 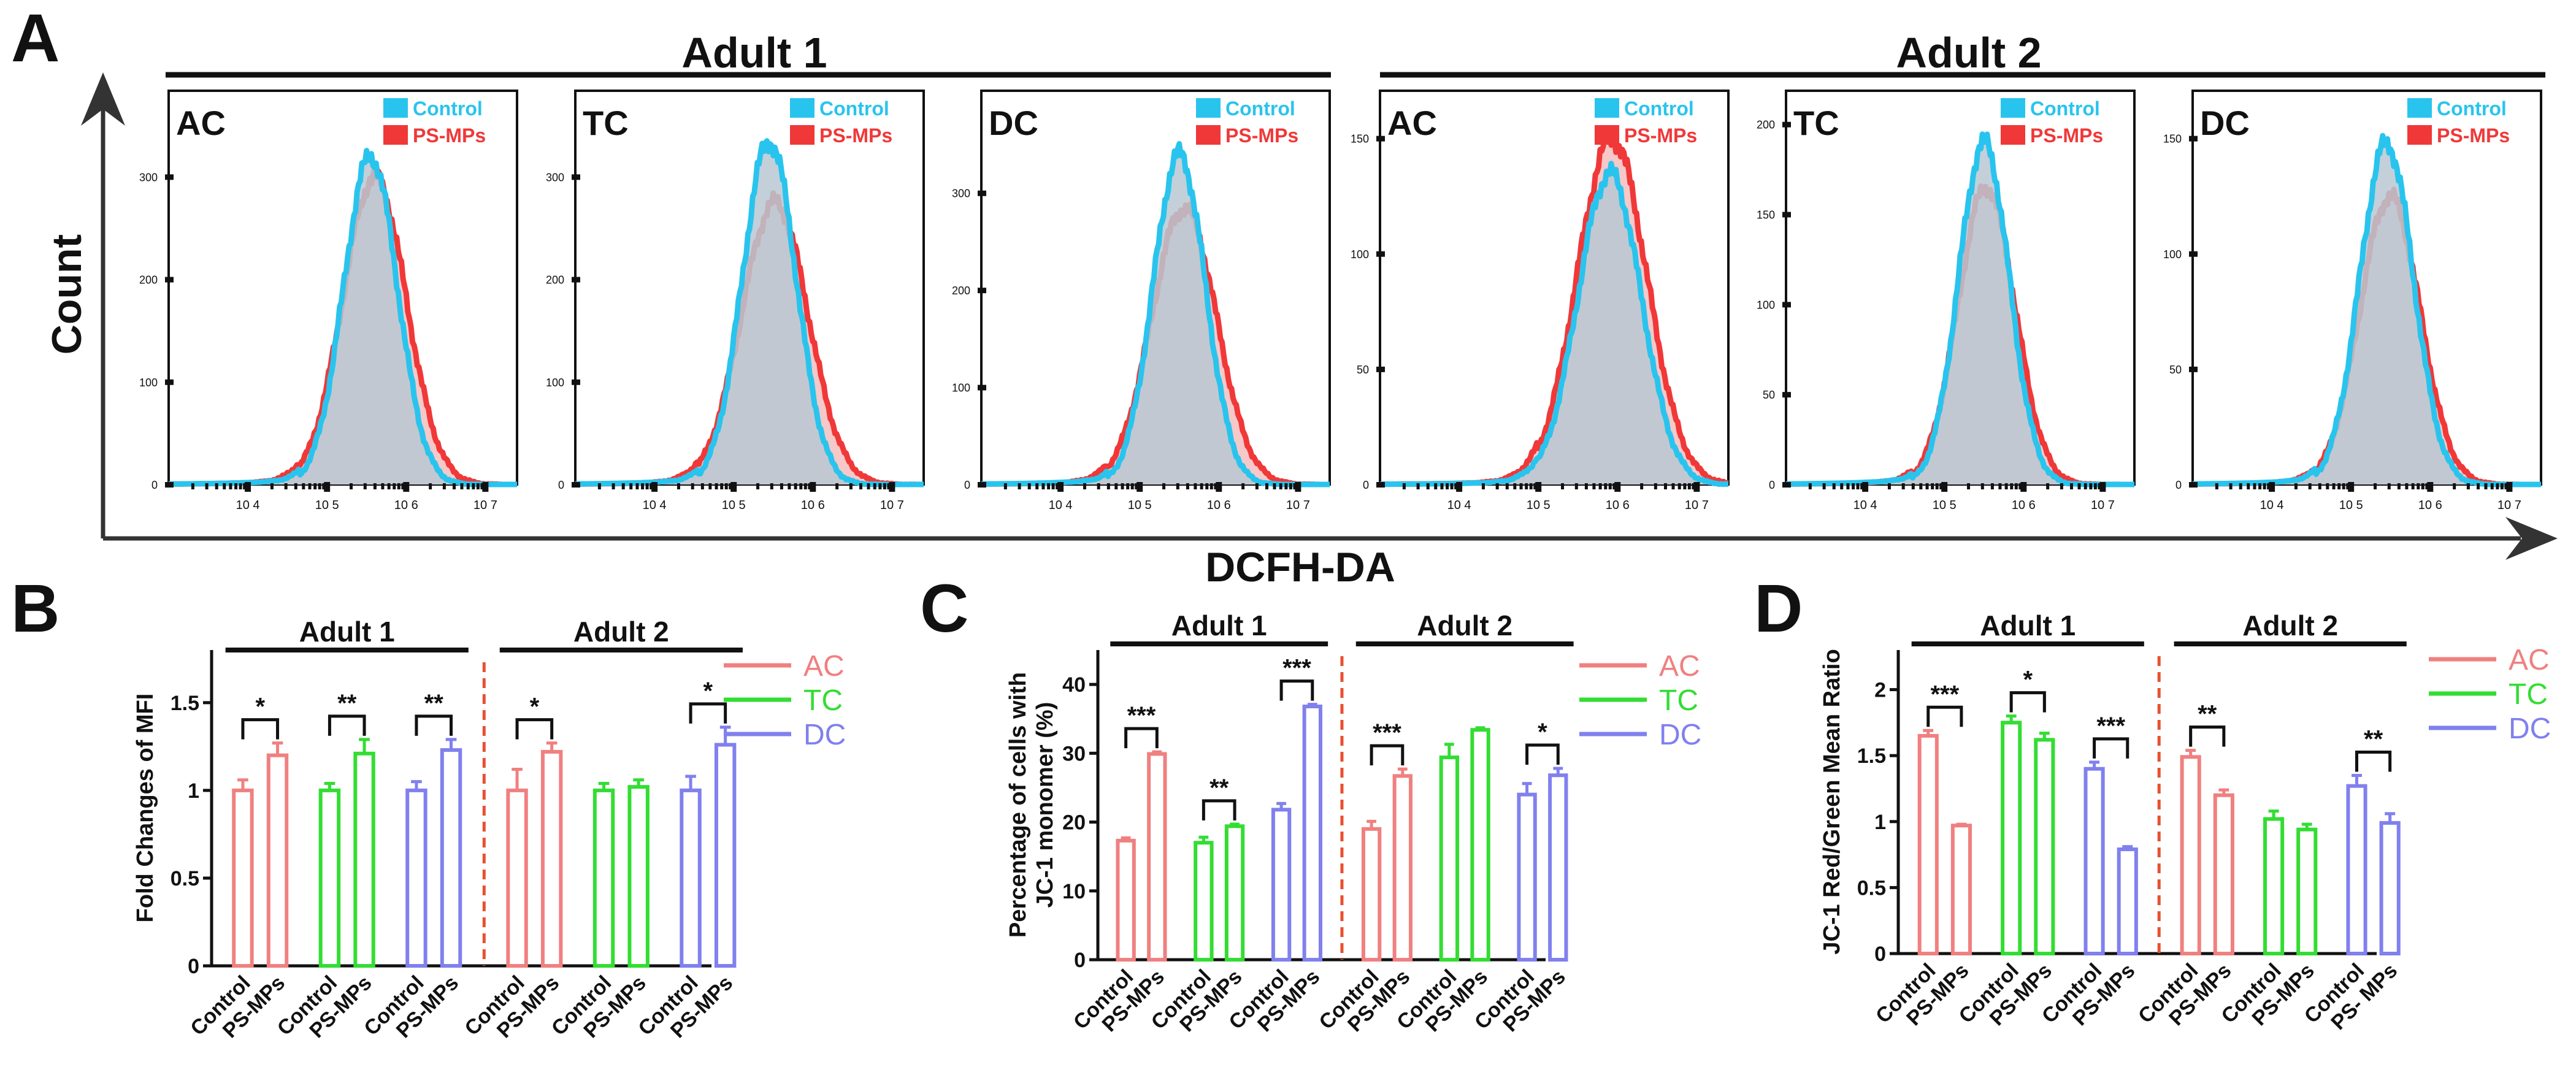 I want to click on legend-label-tc: TC, so click(x=1678, y=700).